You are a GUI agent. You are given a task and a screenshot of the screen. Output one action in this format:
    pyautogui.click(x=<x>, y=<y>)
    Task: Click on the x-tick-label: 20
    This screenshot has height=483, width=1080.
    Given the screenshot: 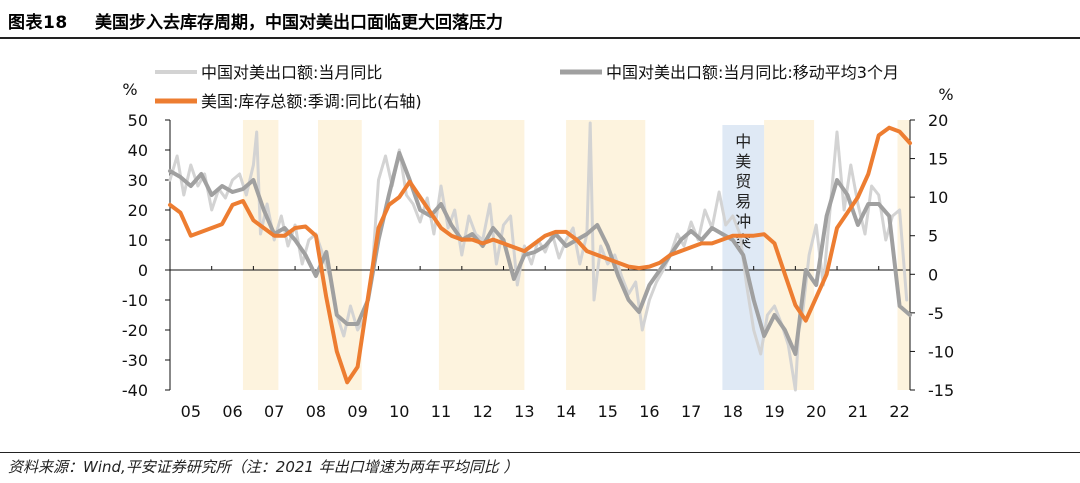 What is the action you would take?
    pyautogui.click(x=816, y=411)
    